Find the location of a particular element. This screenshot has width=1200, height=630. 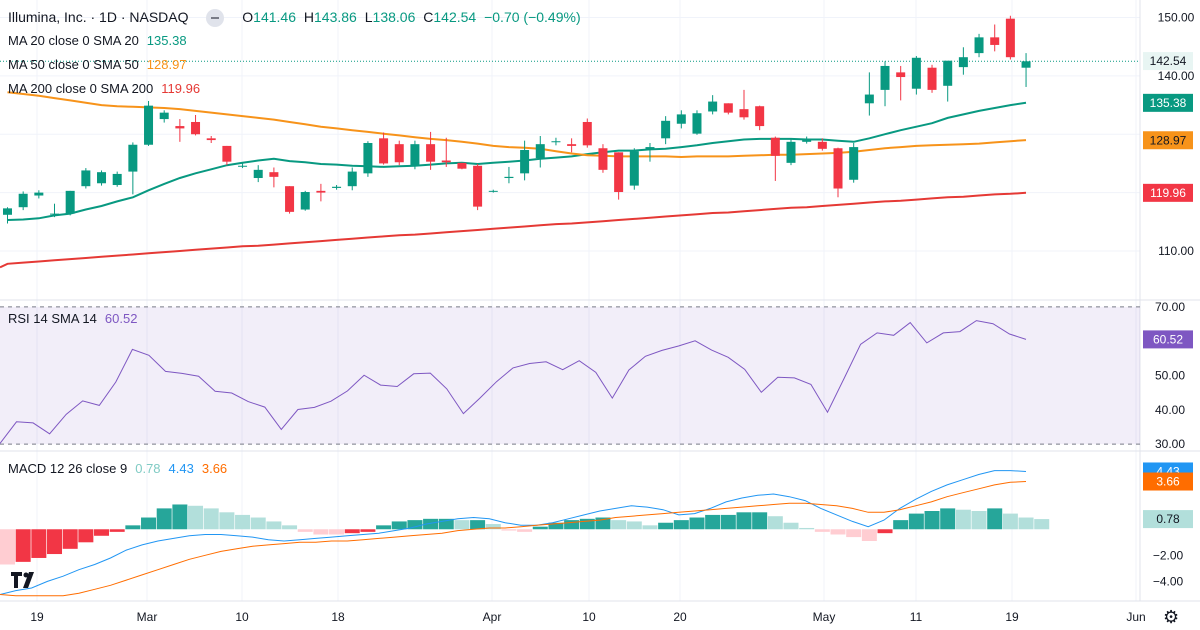

ma200-value: 119.96 is located at coordinates (181, 88).